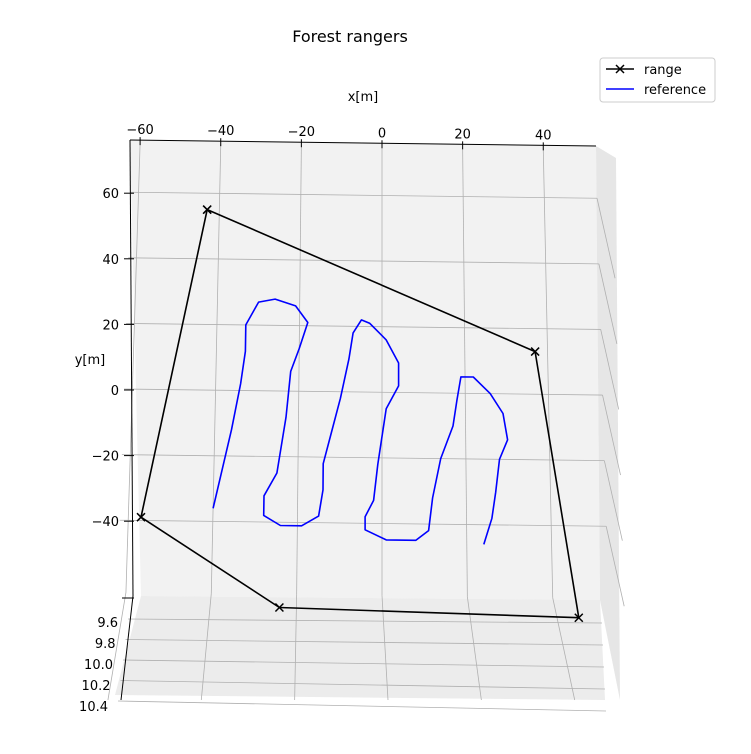 The width and height of the screenshot is (751, 754). I want to click on chart-title: Forest rangers, so click(350, 36).